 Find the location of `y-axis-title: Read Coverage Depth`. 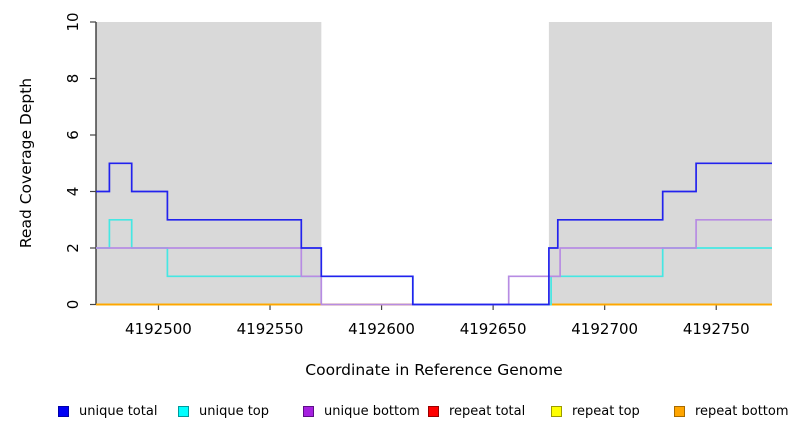

y-axis-title: Read Coverage Depth is located at coordinates (26, 163).